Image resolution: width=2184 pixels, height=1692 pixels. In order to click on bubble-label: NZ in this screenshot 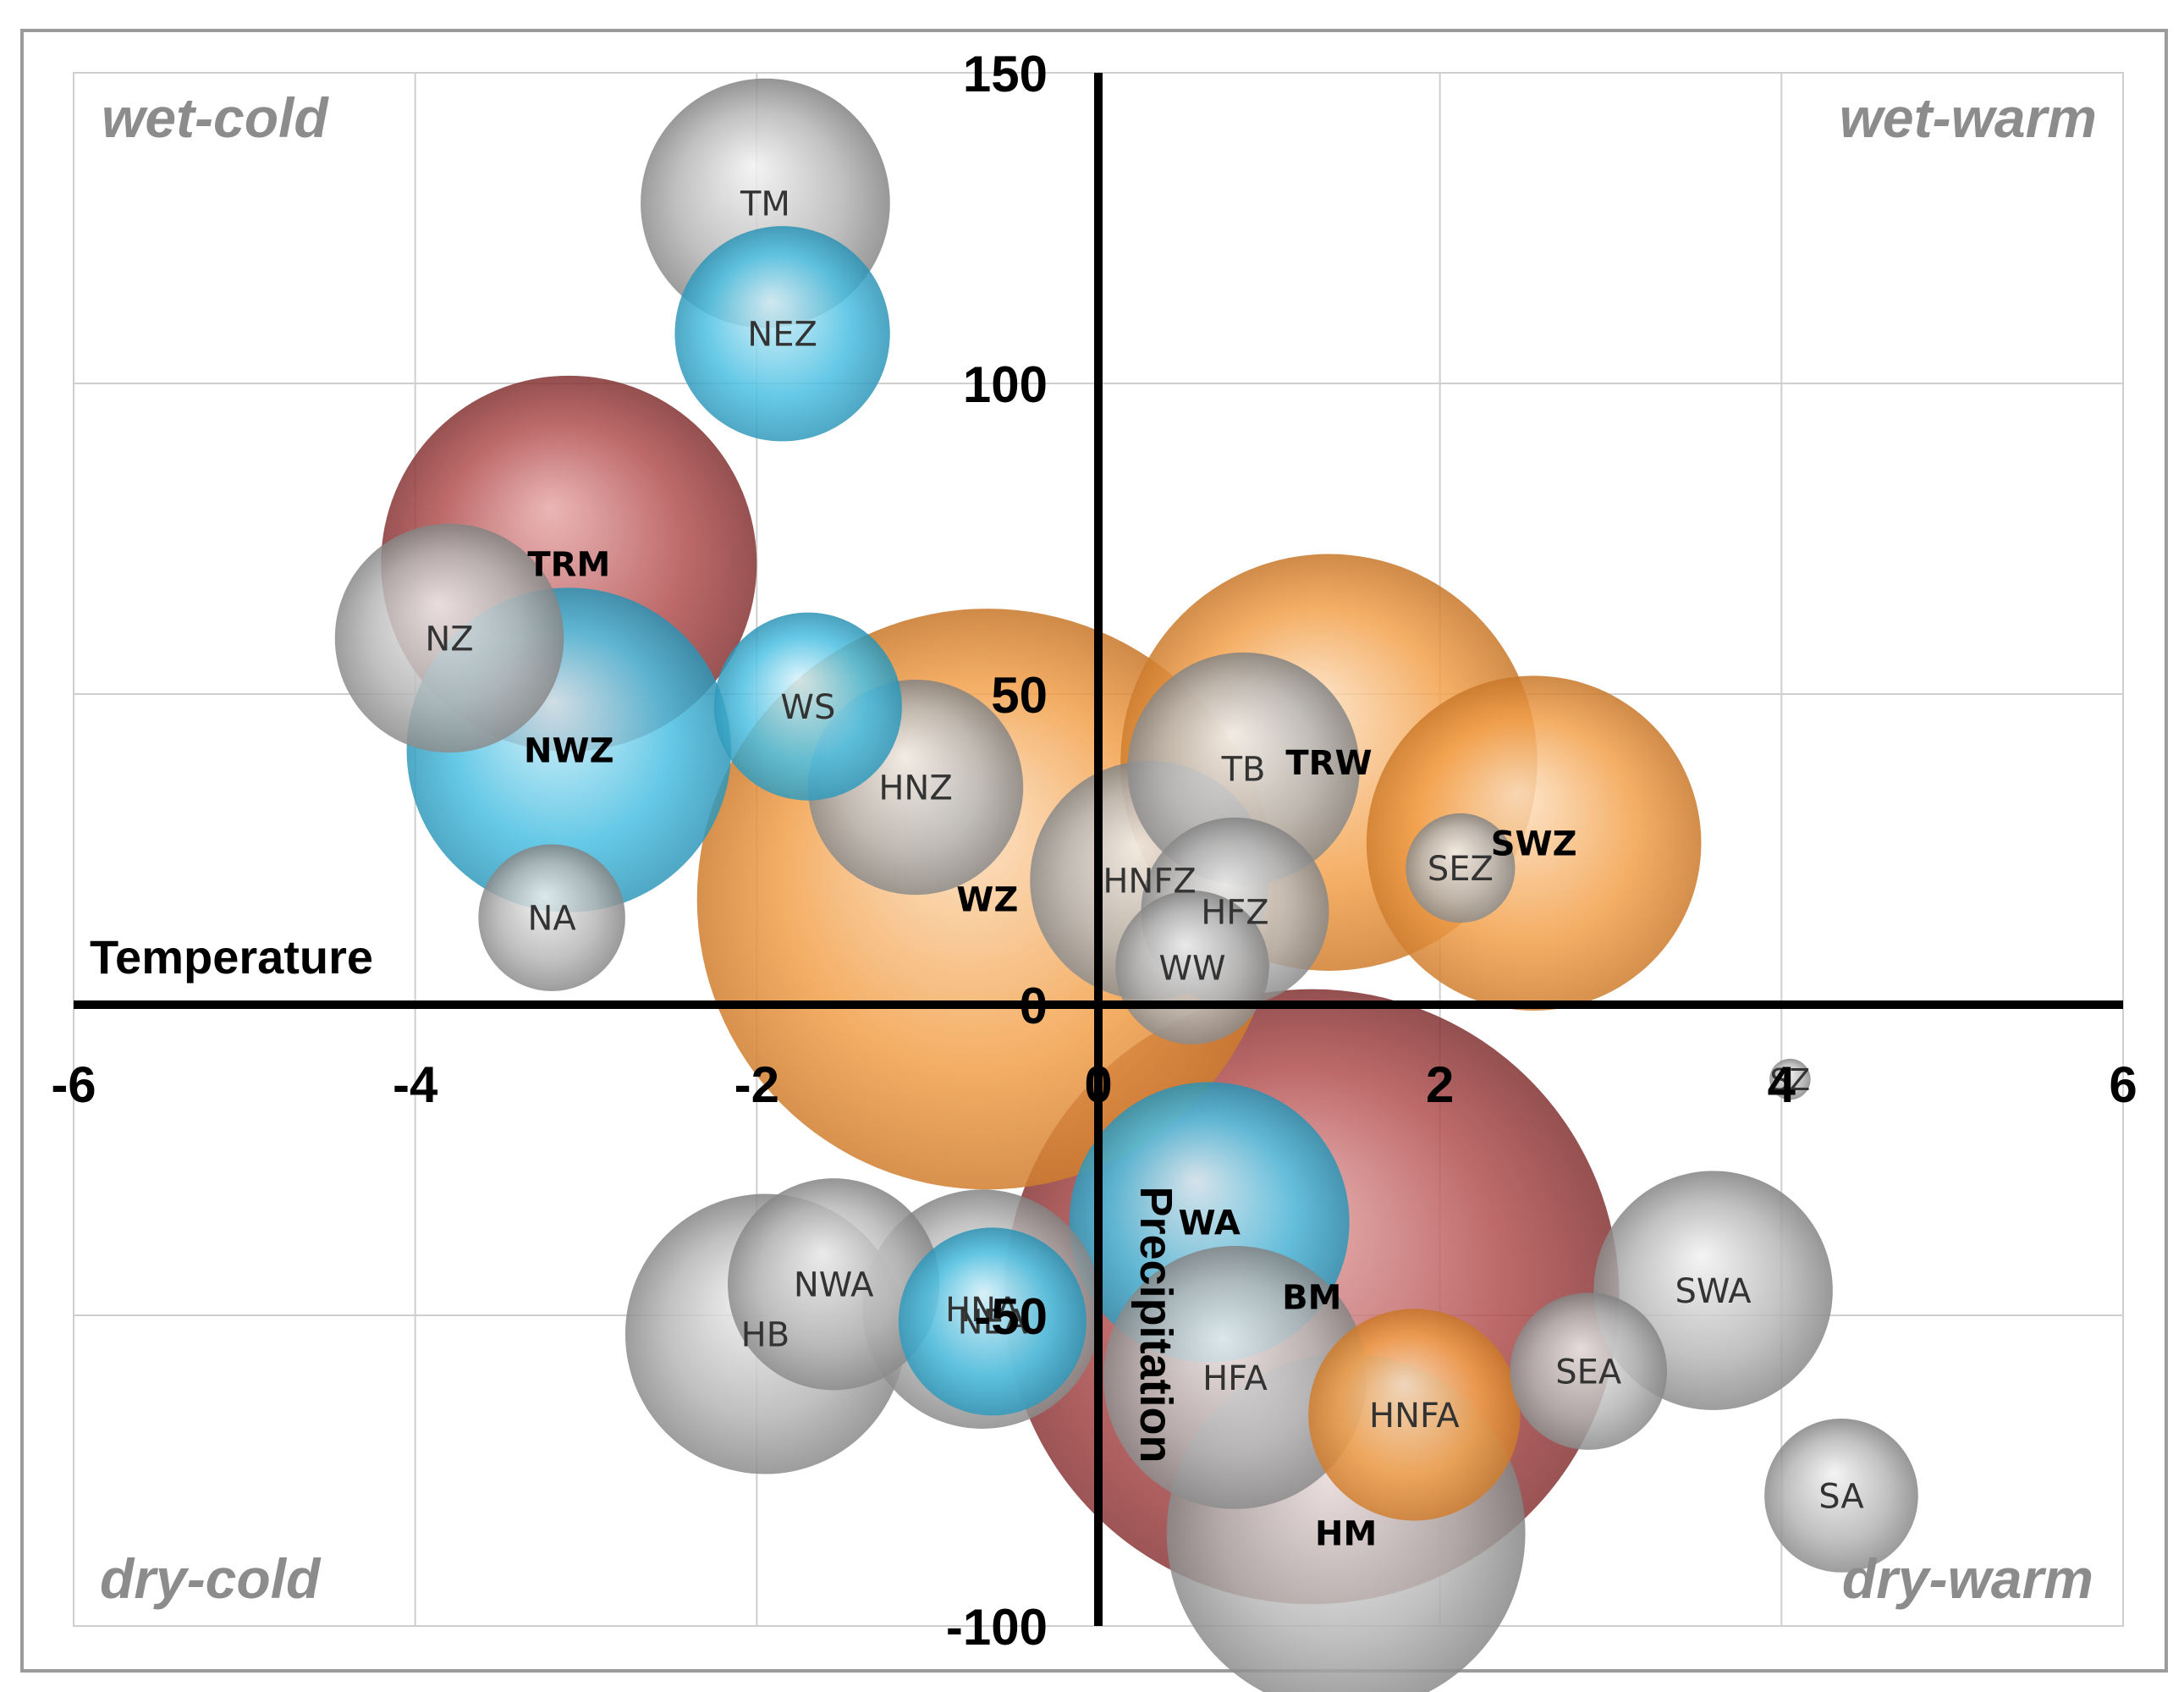, I will do `click(449, 639)`.